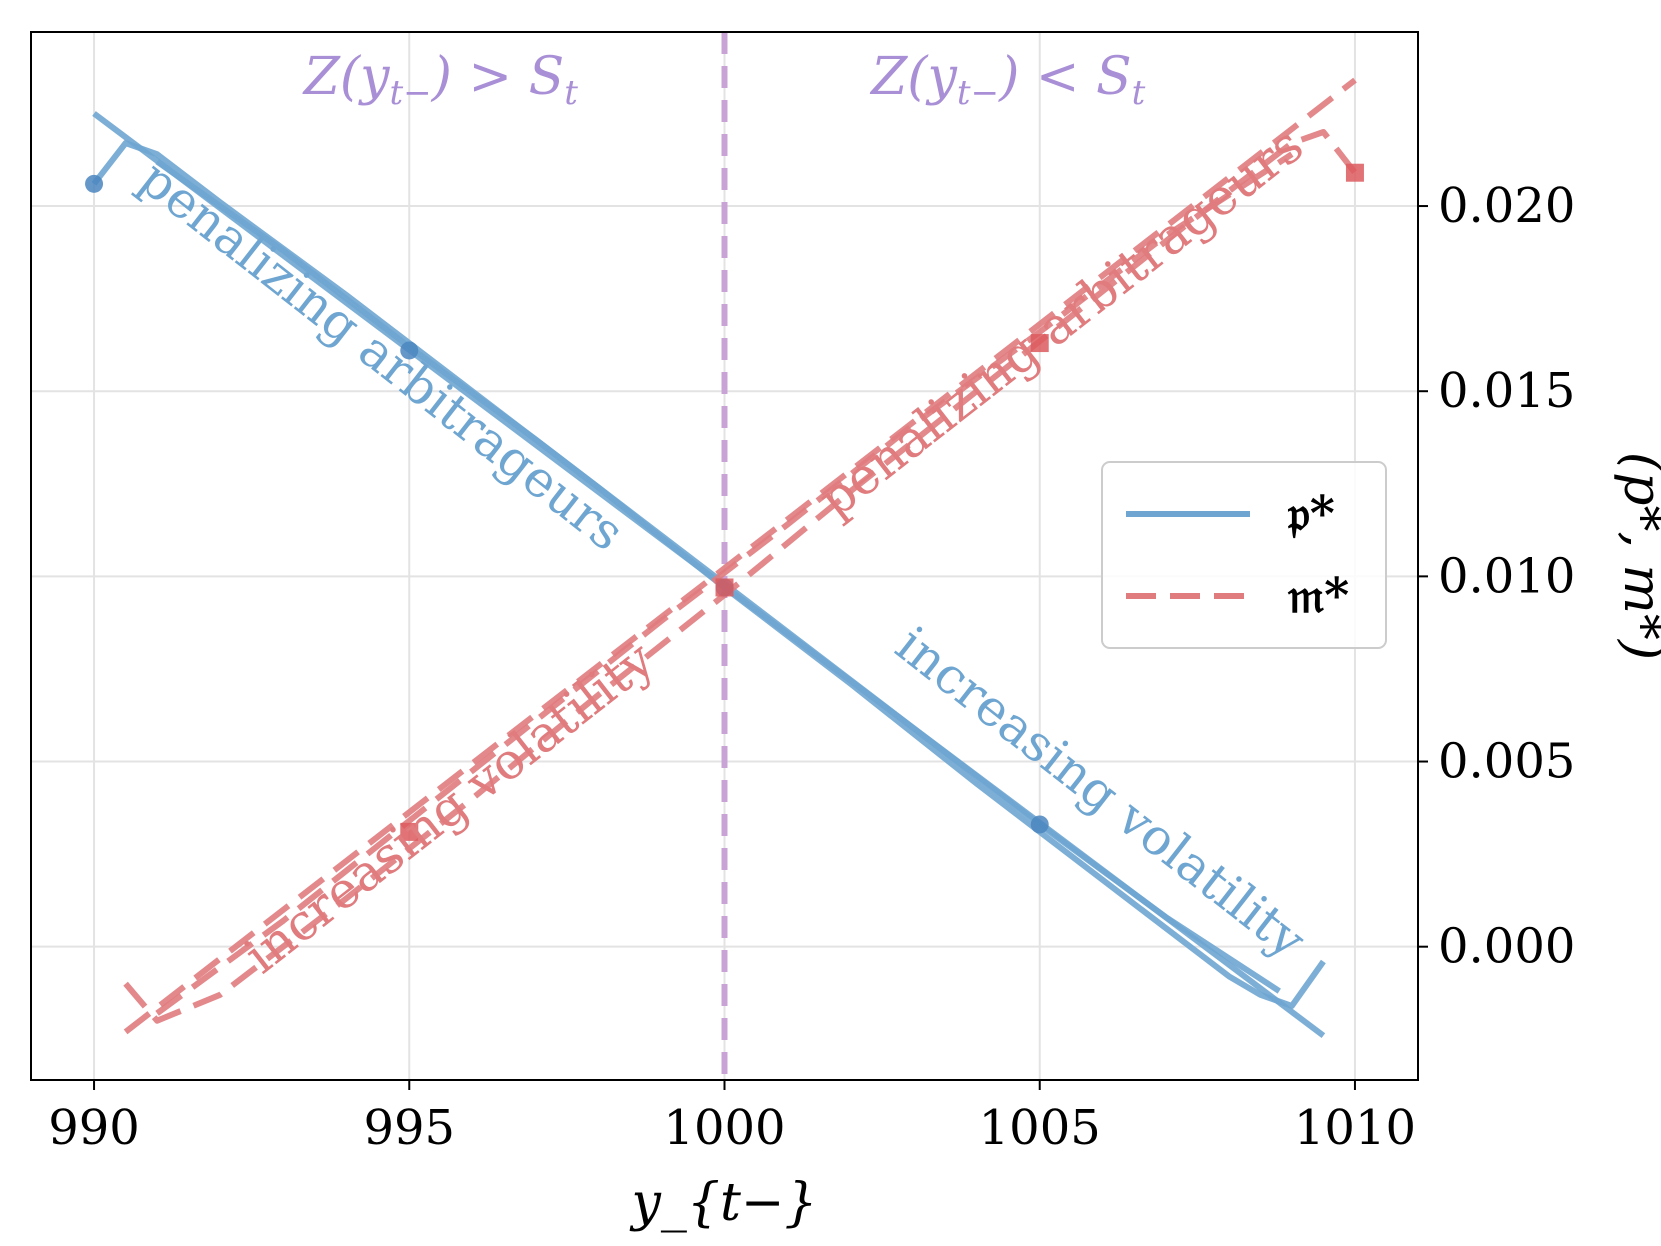 The height and width of the screenshot is (1246, 1661). Describe the element at coordinates (1506, 947) in the screenshot. I see `y-tick-label-0.000: 0.000` at that location.